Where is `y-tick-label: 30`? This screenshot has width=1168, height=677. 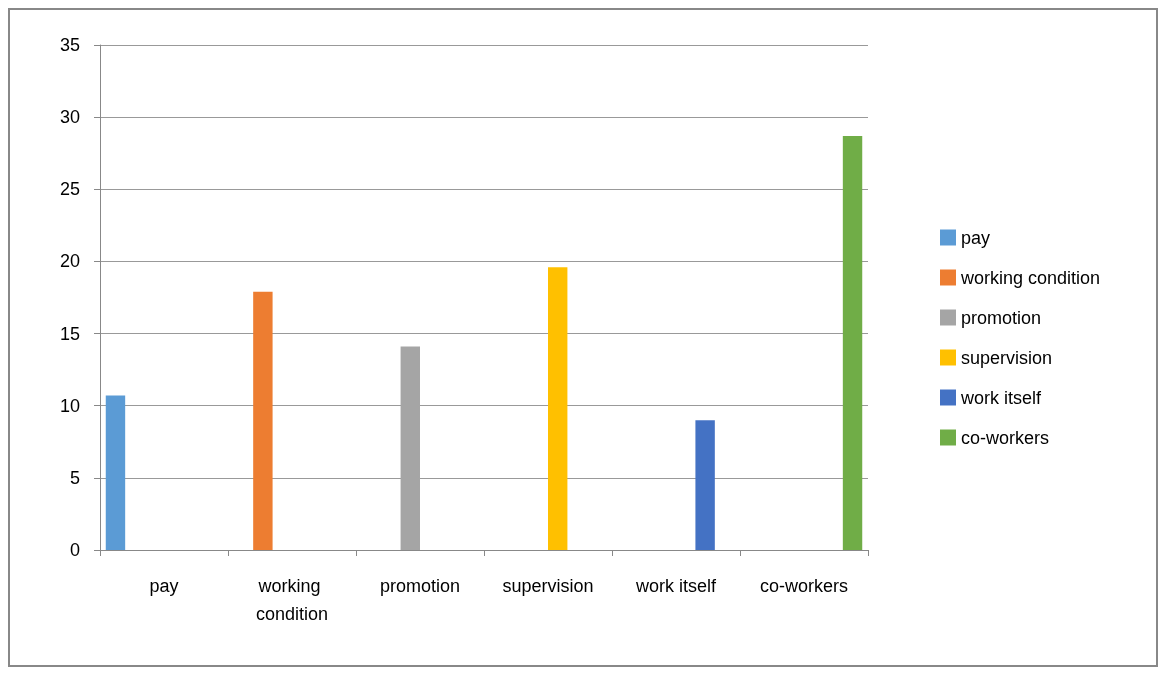
y-tick-label: 30 is located at coordinates (69, 117).